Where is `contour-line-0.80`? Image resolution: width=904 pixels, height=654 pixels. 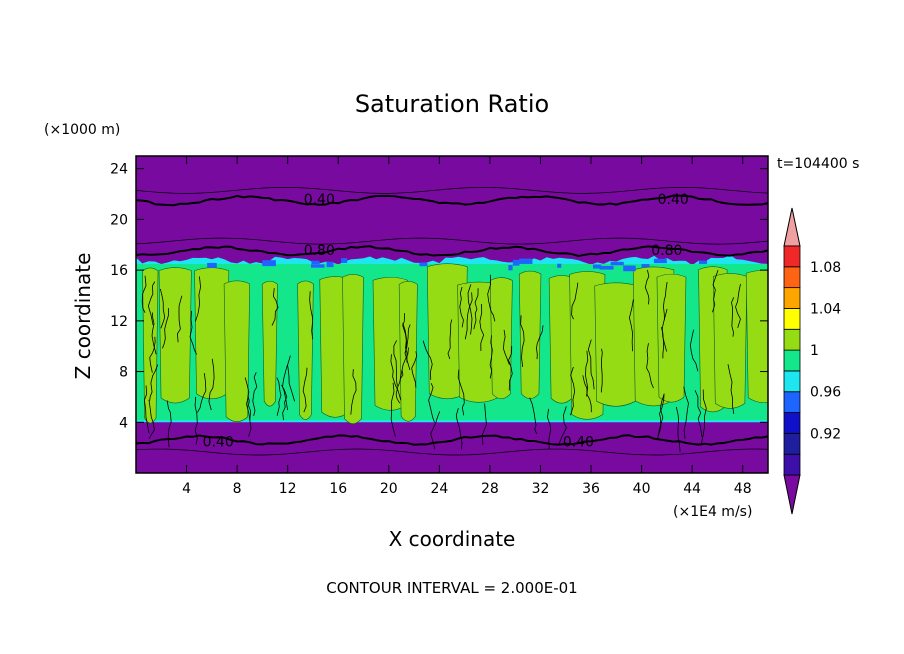
contour-line-0.80 is located at coordinates (452, 251).